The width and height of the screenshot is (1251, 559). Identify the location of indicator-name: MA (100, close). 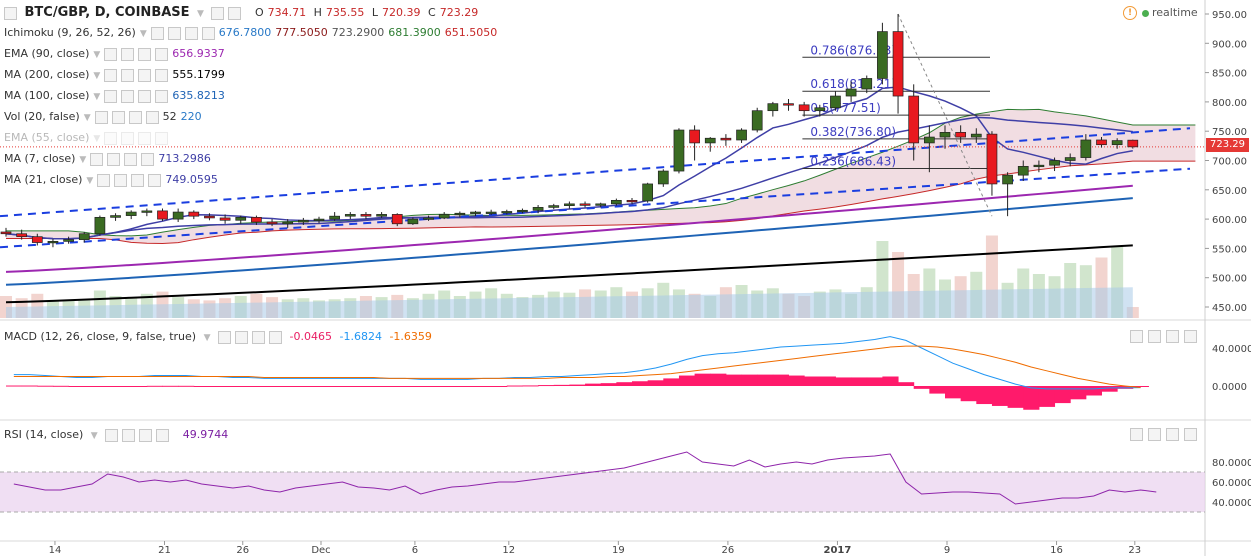
(47, 95).